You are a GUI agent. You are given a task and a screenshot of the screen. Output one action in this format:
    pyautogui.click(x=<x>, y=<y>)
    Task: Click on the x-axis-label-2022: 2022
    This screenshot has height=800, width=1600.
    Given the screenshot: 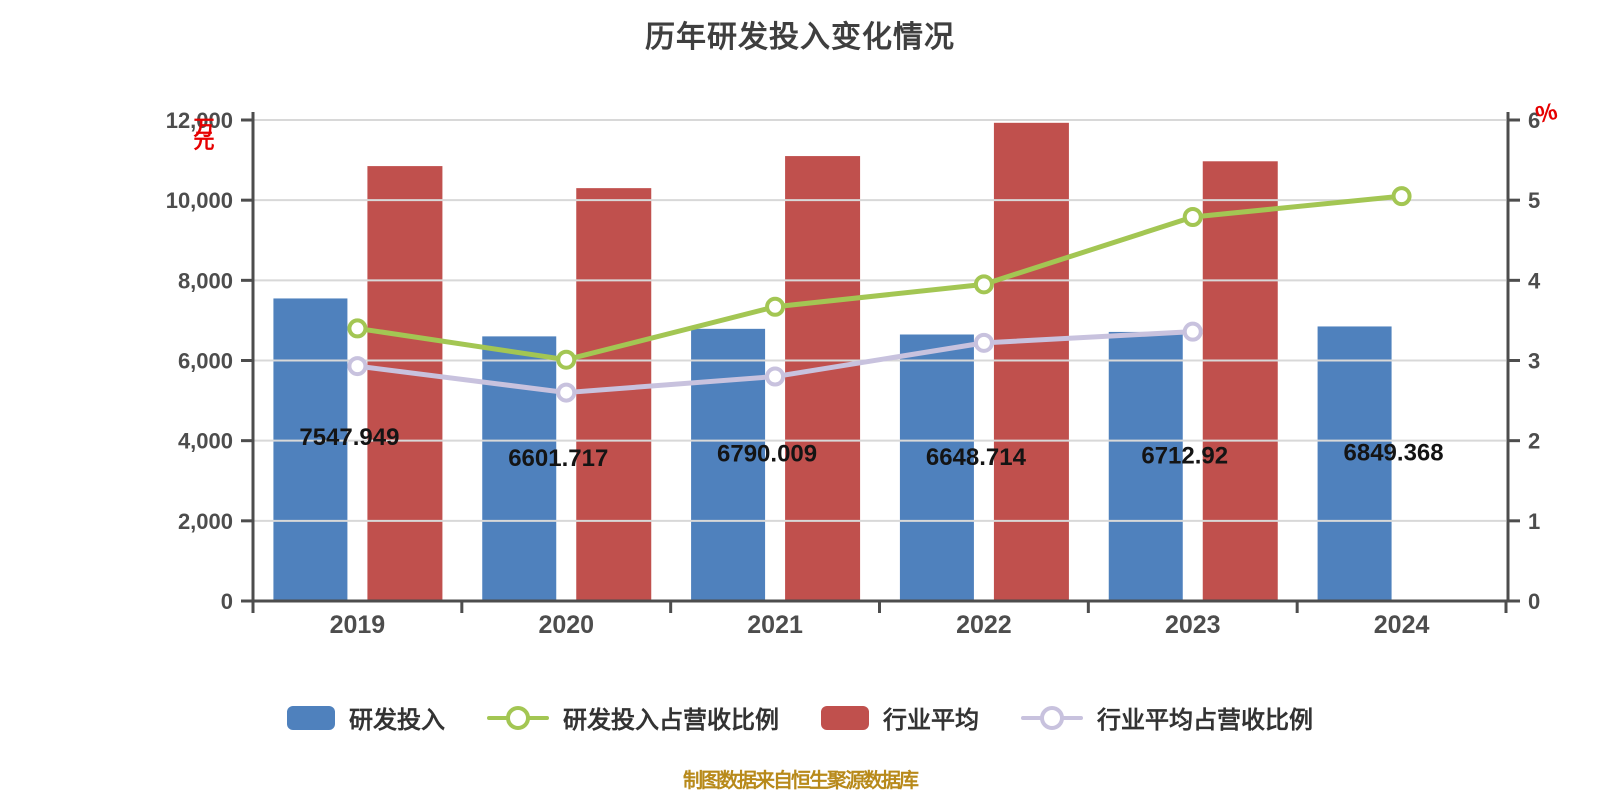 What is the action you would take?
    pyautogui.click(x=984, y=625)
    